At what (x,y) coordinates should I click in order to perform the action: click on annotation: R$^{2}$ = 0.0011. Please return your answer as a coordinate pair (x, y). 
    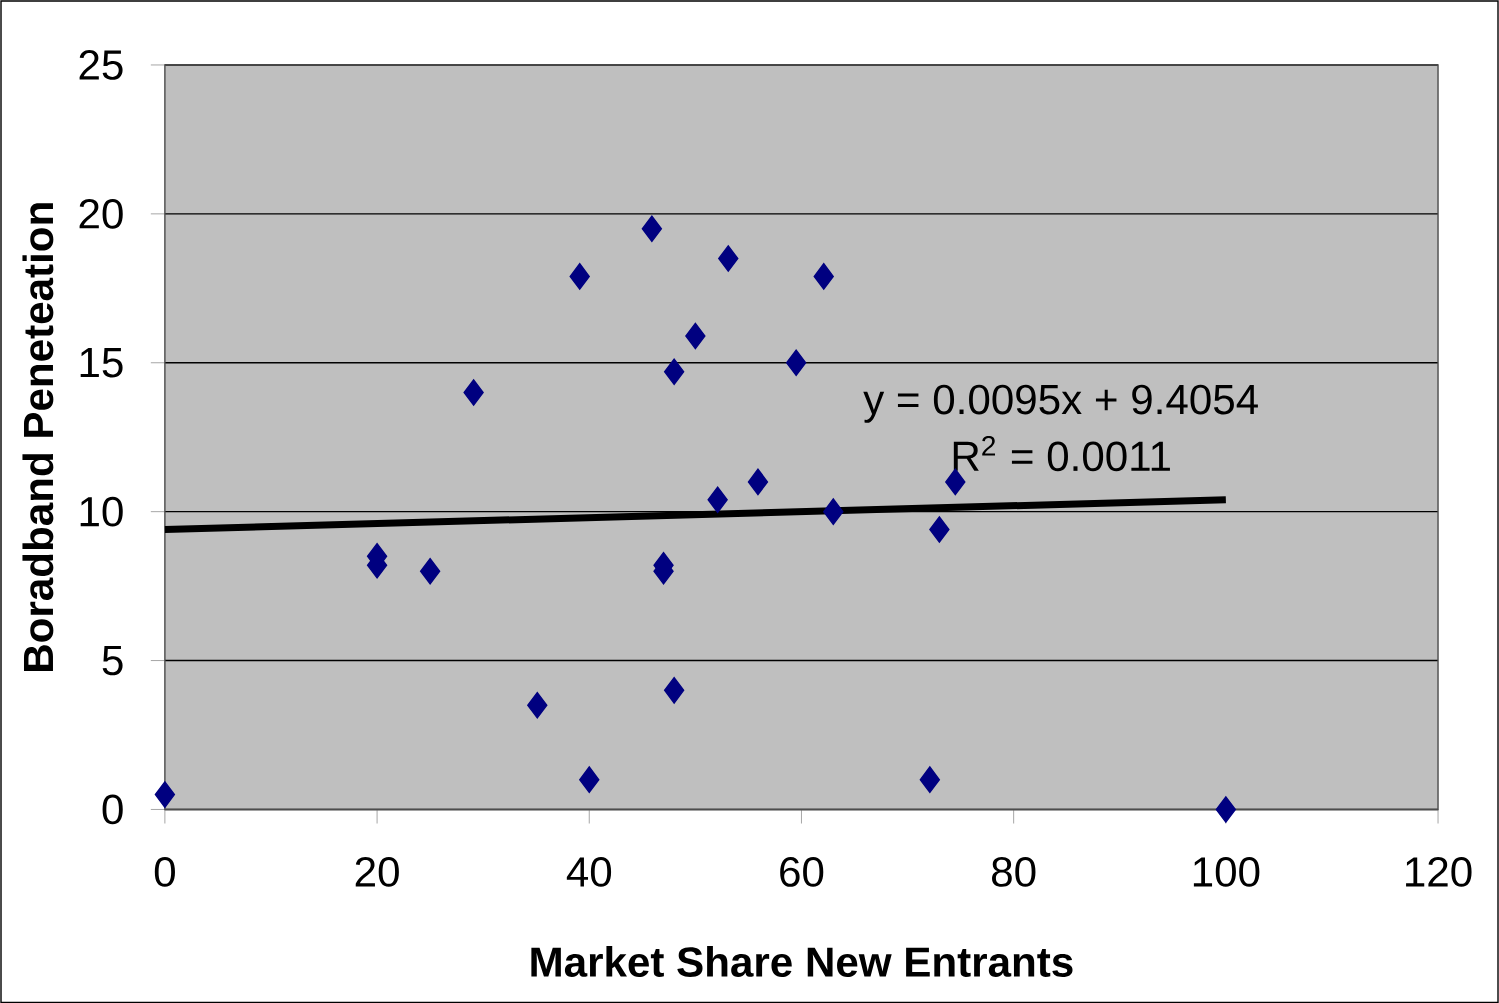
    Looking at the image, I should click on (1061, 453).